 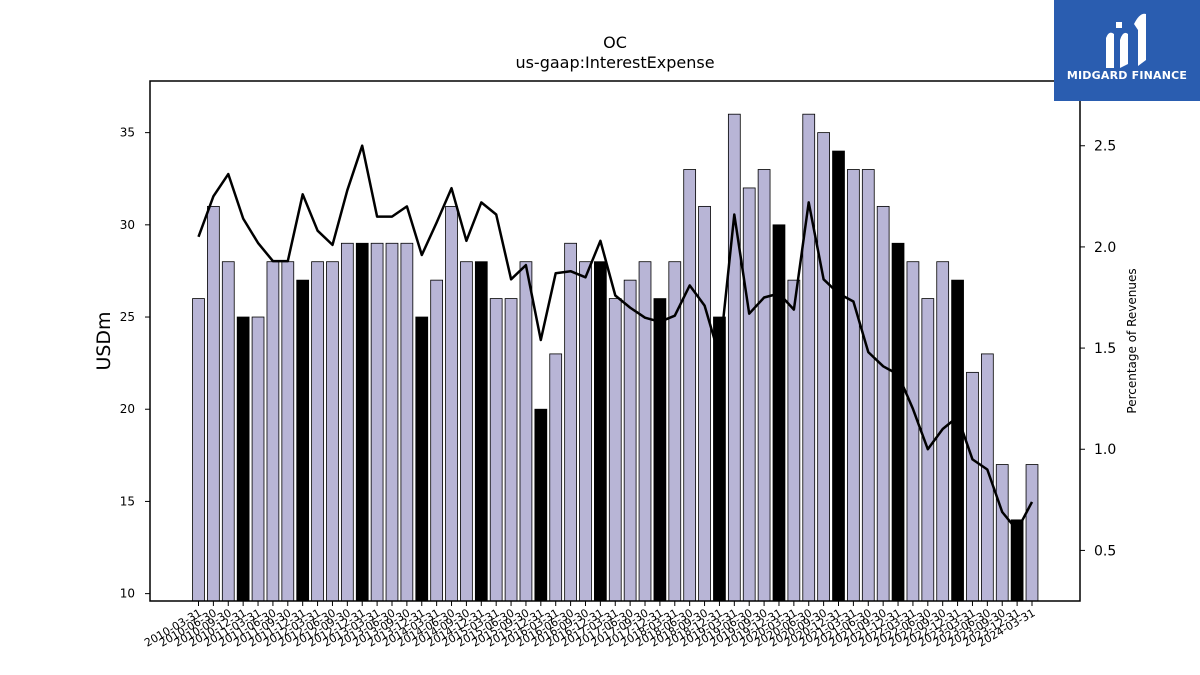 I want to click on y2-tick-label: 1.0, so click(x=1105, y=450).